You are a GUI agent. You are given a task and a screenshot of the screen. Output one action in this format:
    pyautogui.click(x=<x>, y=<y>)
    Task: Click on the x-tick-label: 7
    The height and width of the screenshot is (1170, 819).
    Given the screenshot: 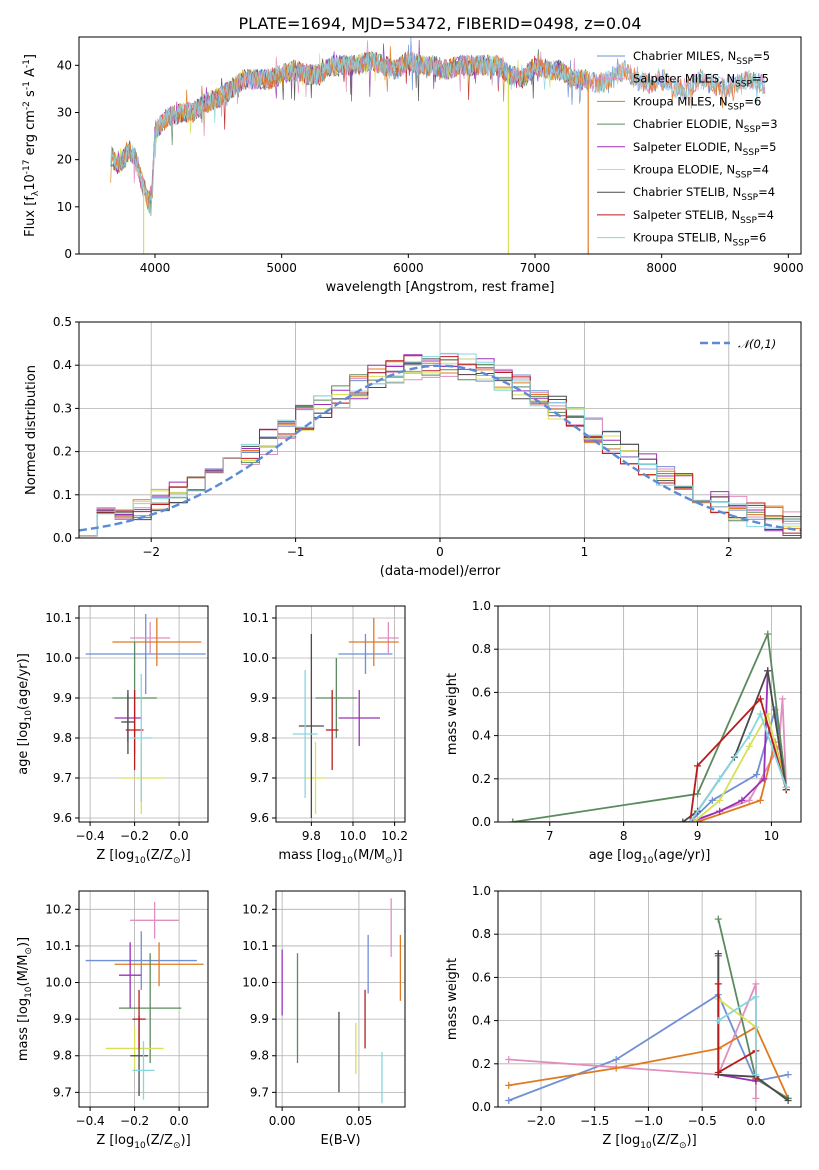 What is the action you would take?
    pyautogui.click(x=550, y=836)
    